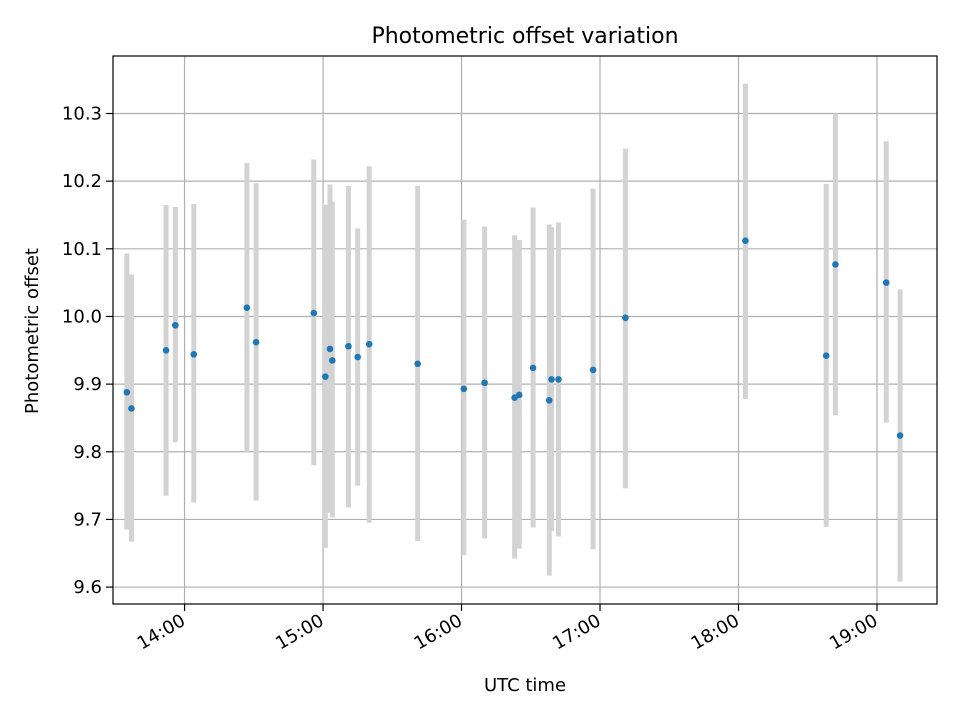 The width and height of the screenshot is (960, 720). Describe the element at coordinates (32, 331) in the screenshot. I see `y-axis-label: Photometric offset` at that location.